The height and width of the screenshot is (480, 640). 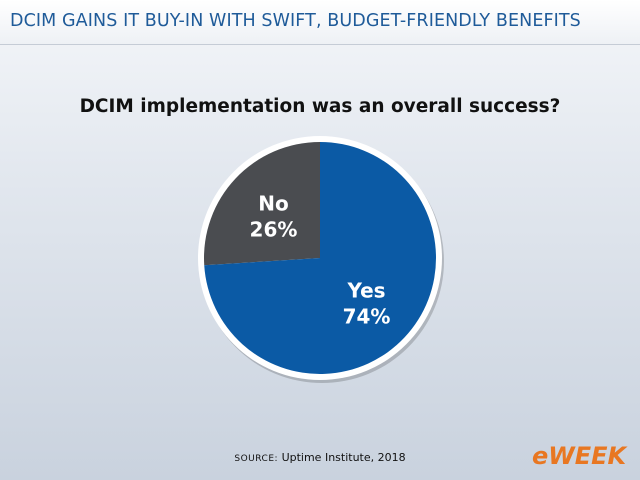 What do you see at coordinates (365, 291) in the screenshot?
I see `slice-label-yes: Yes` at bounding box center [365, 291].